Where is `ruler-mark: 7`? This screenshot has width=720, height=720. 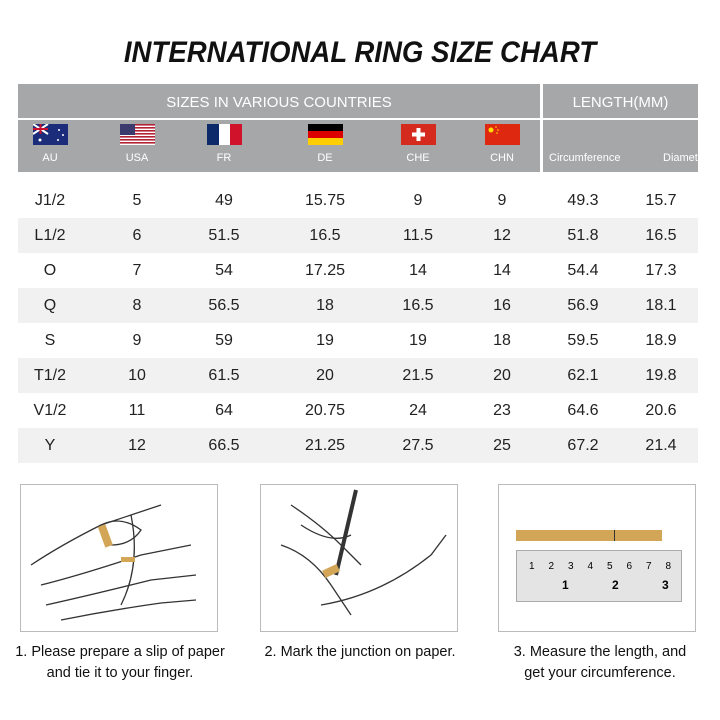
ruler-mark: 7 is located at coordinates (649, 566).